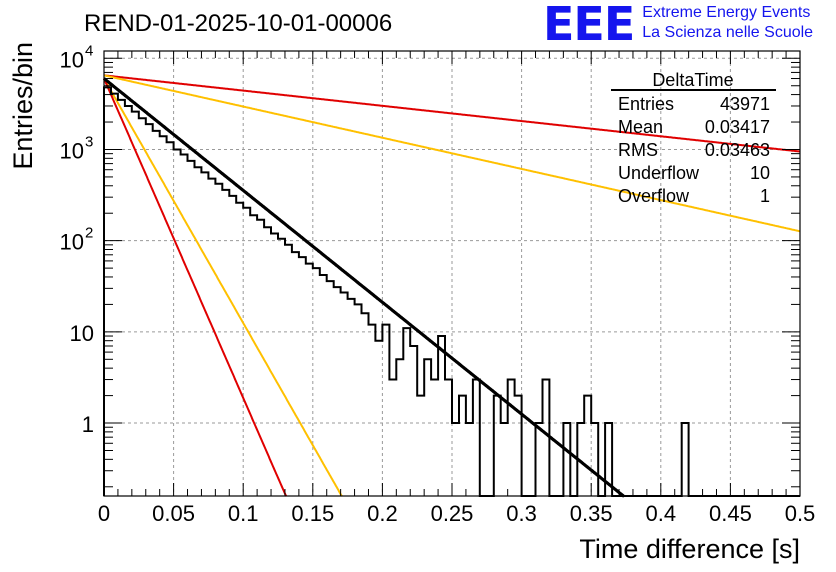  What do you see at coordinates (589, 25) in the screenshot?
I see `eee-logo: EEE` at bounding box center [589, 25].